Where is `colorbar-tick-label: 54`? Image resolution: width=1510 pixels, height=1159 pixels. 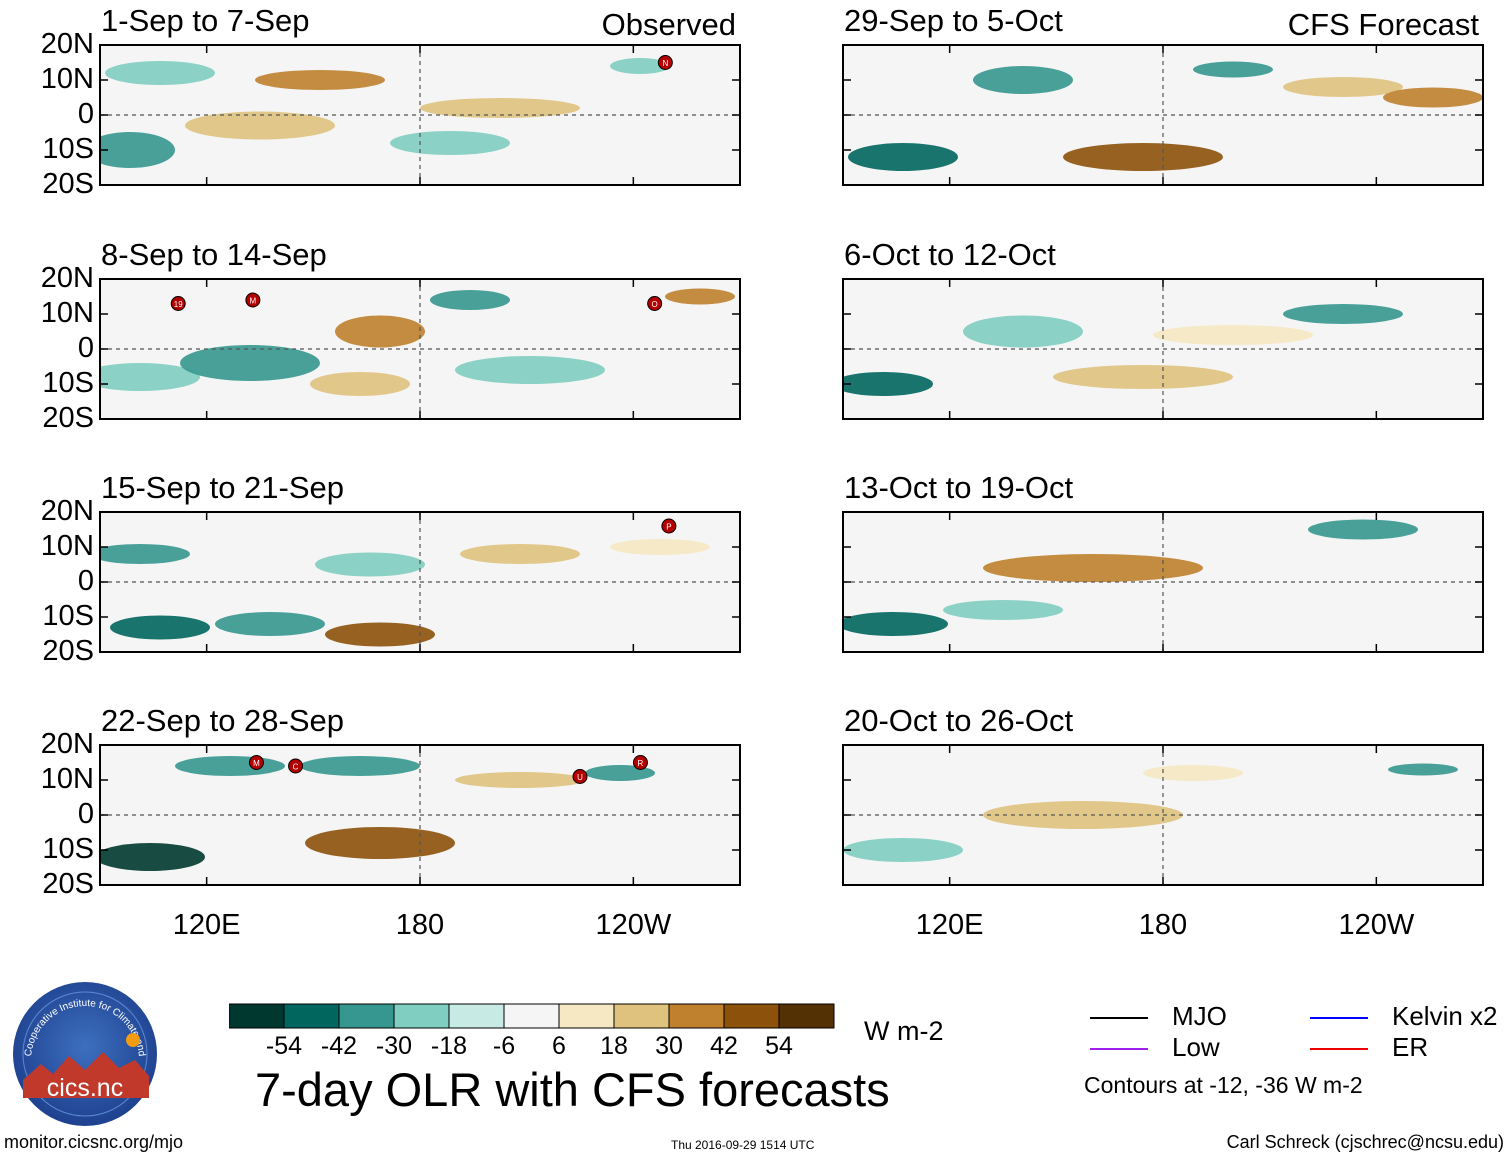
colorbar-tick-label: 54 is located at coordinates (779, 1046).